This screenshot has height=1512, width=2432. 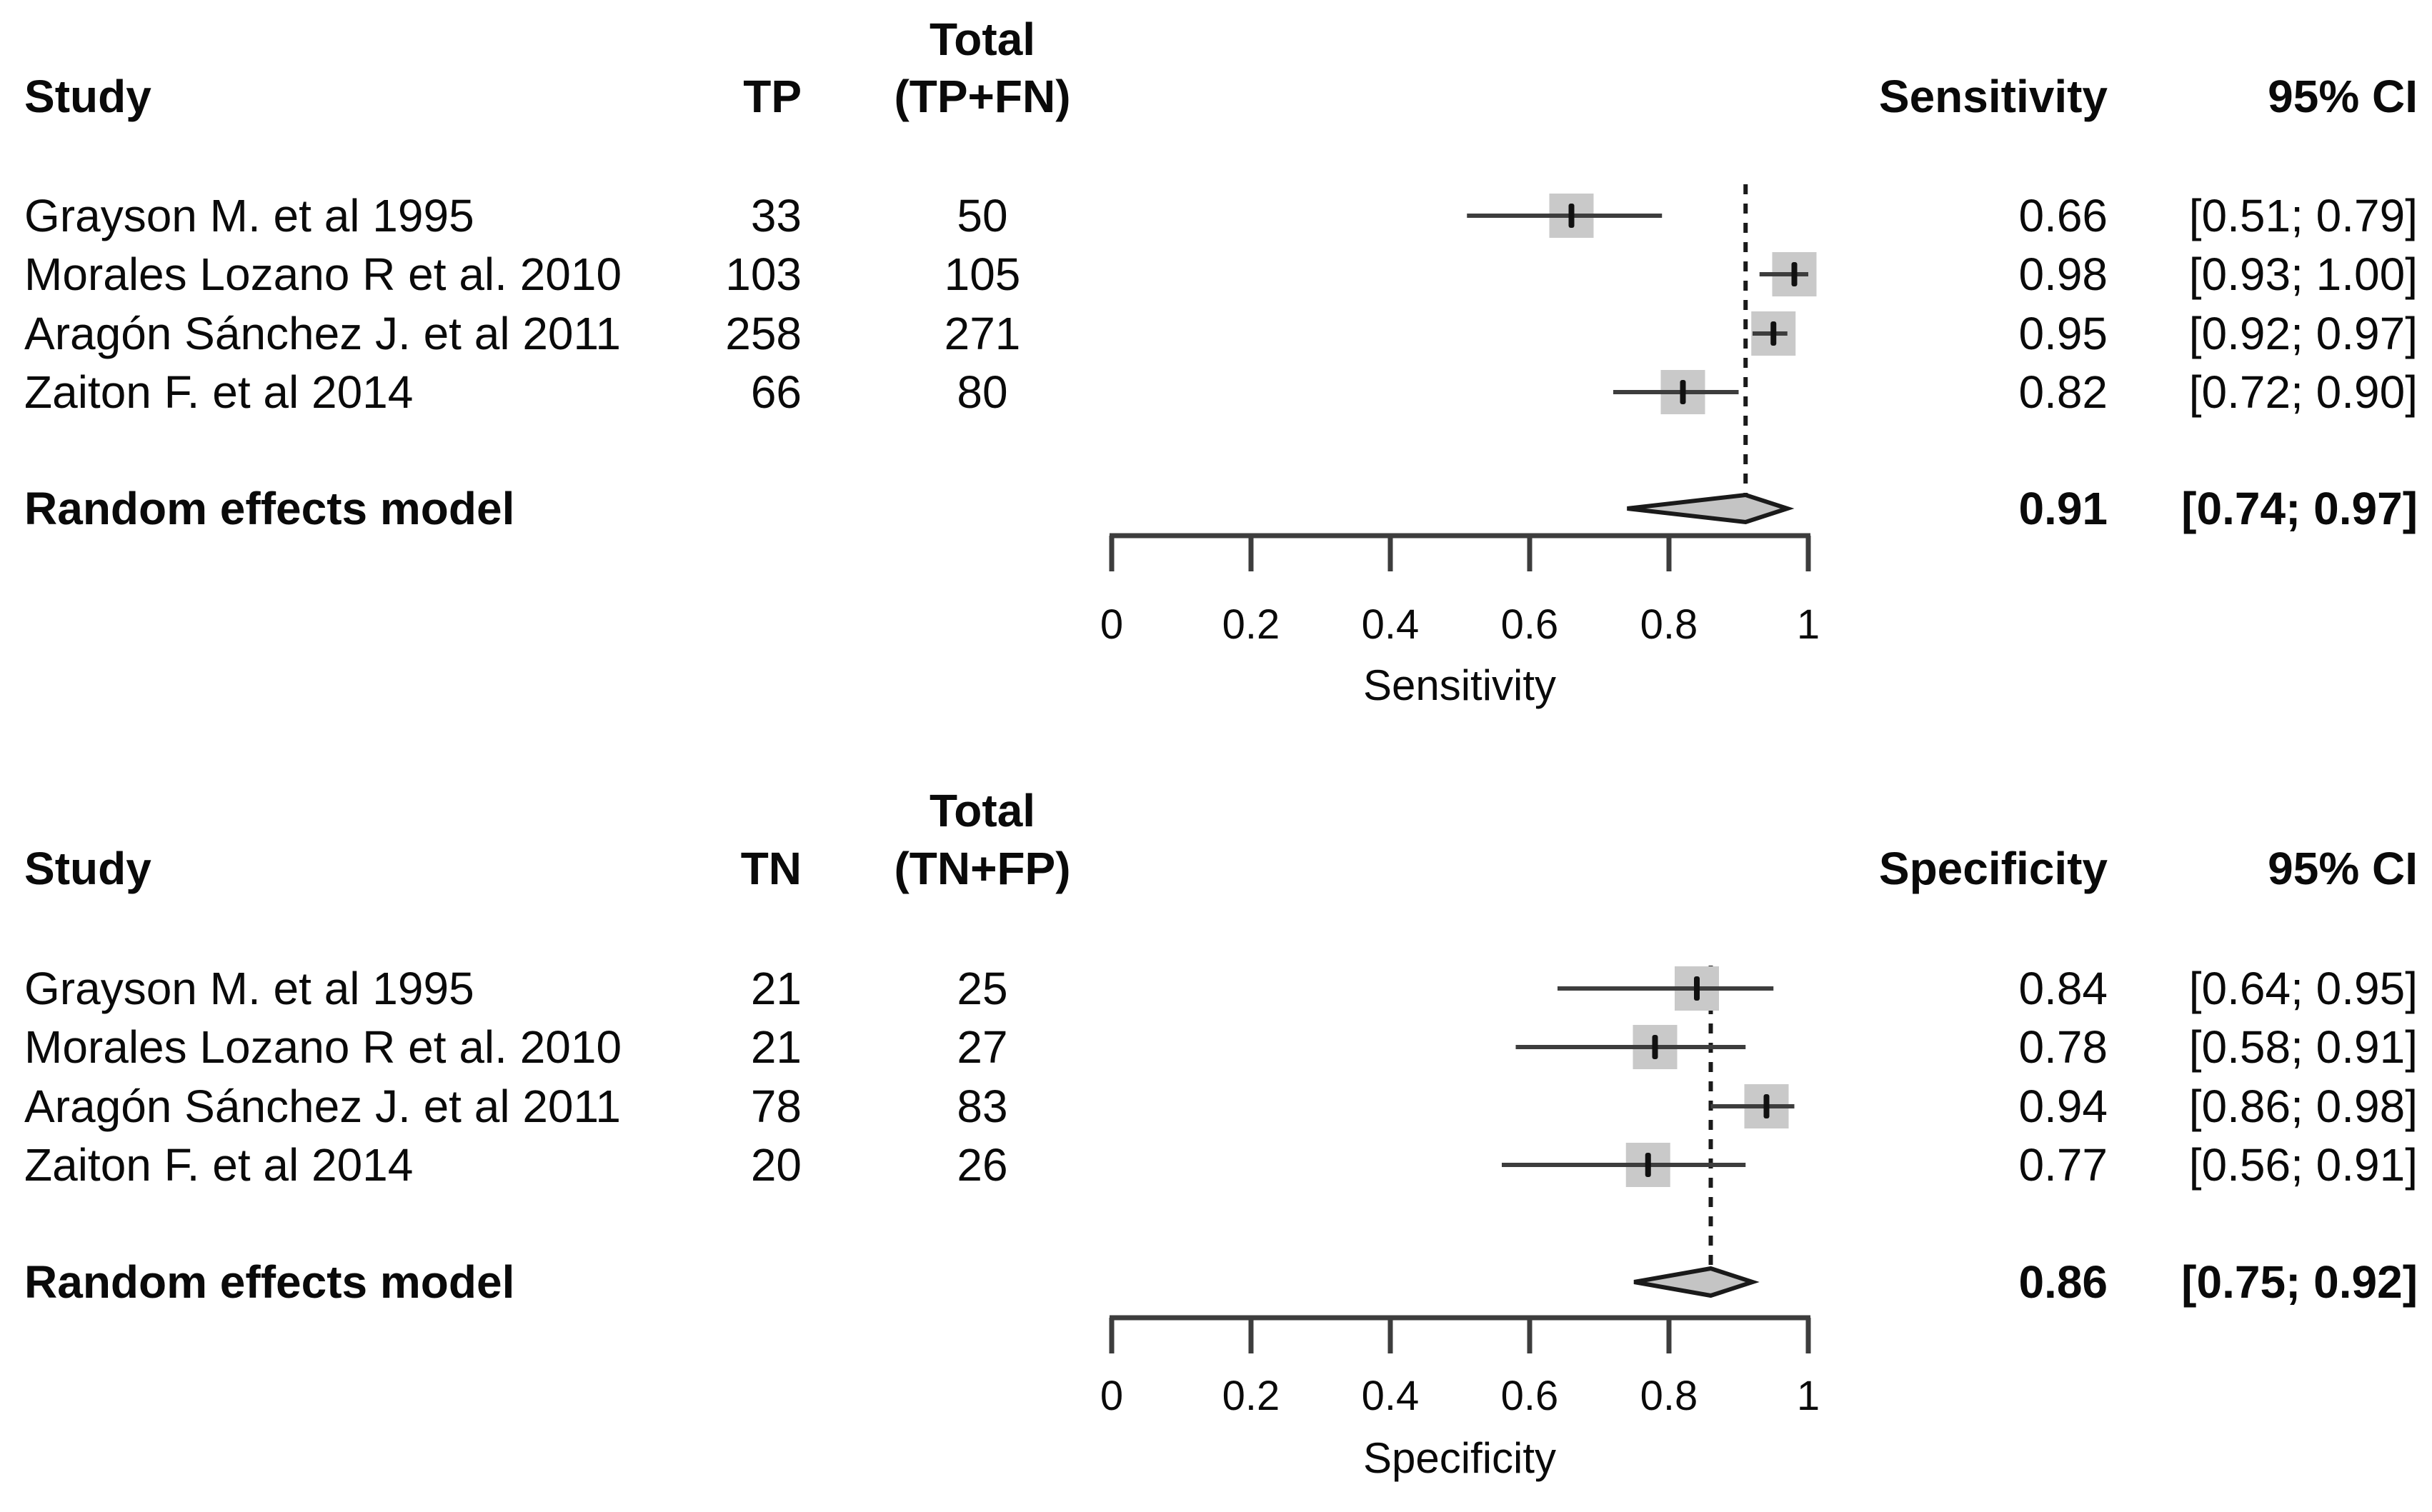 What do you see at coordinates (2063, 508) in the screenshot?
I see `summary-estimate: 0.91` at bounding box center [2063, 508].